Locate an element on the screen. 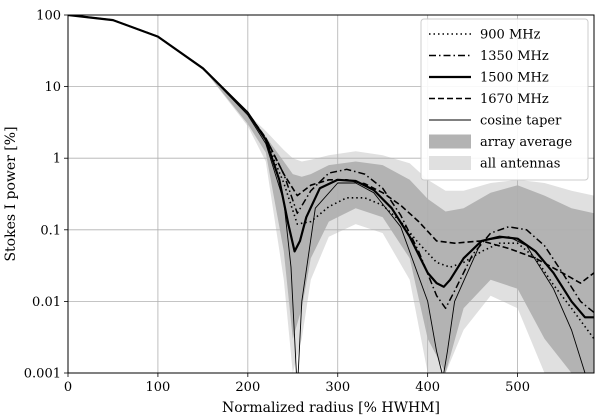 The height and width of the screenshot is (418, 598). y-tick-label: 0.01 is located at coordinates (46, 302).